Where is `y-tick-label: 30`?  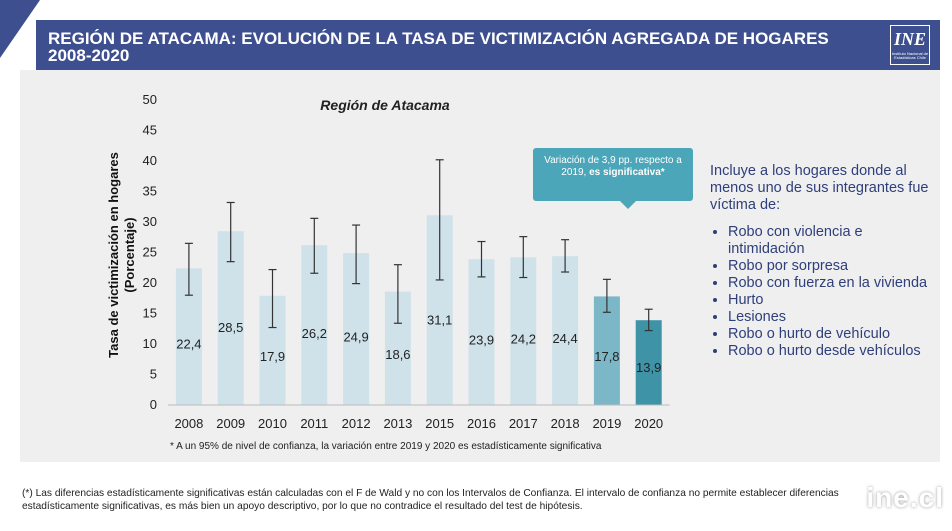
y-tick-label: 30 is located at coordinates (150, 221).